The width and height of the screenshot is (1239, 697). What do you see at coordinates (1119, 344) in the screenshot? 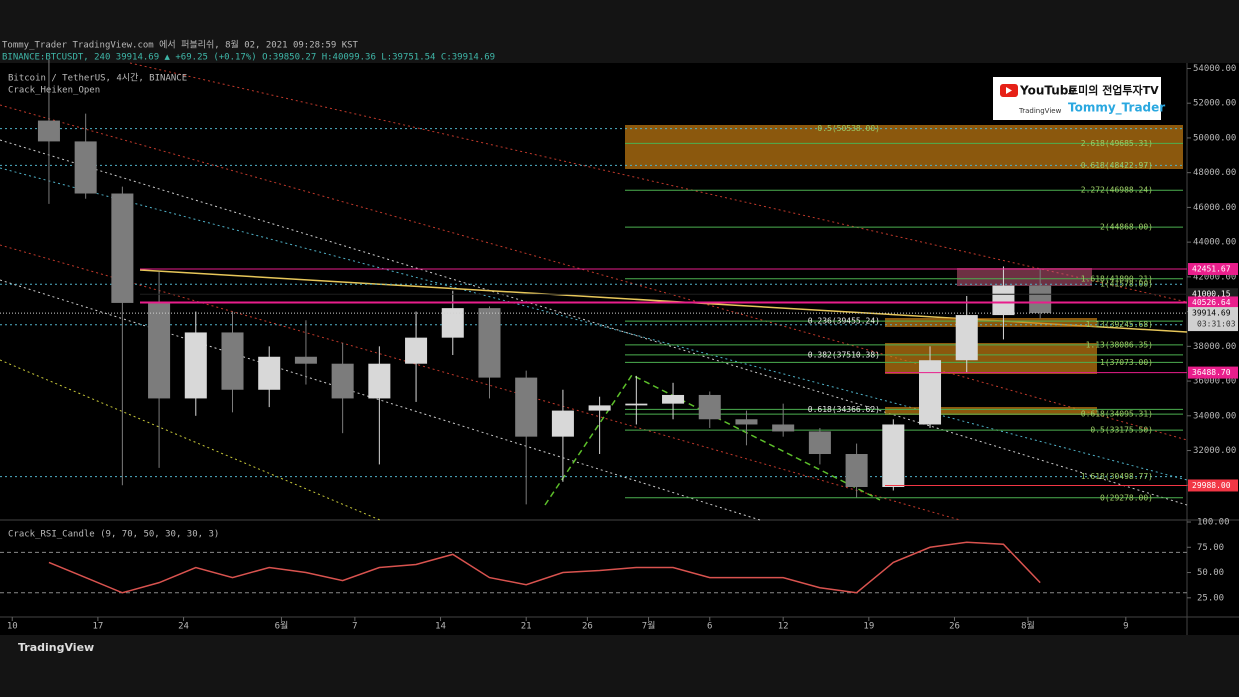
I see `level-label: 1.13(38086.35)` at bounding box center [1119, 344].